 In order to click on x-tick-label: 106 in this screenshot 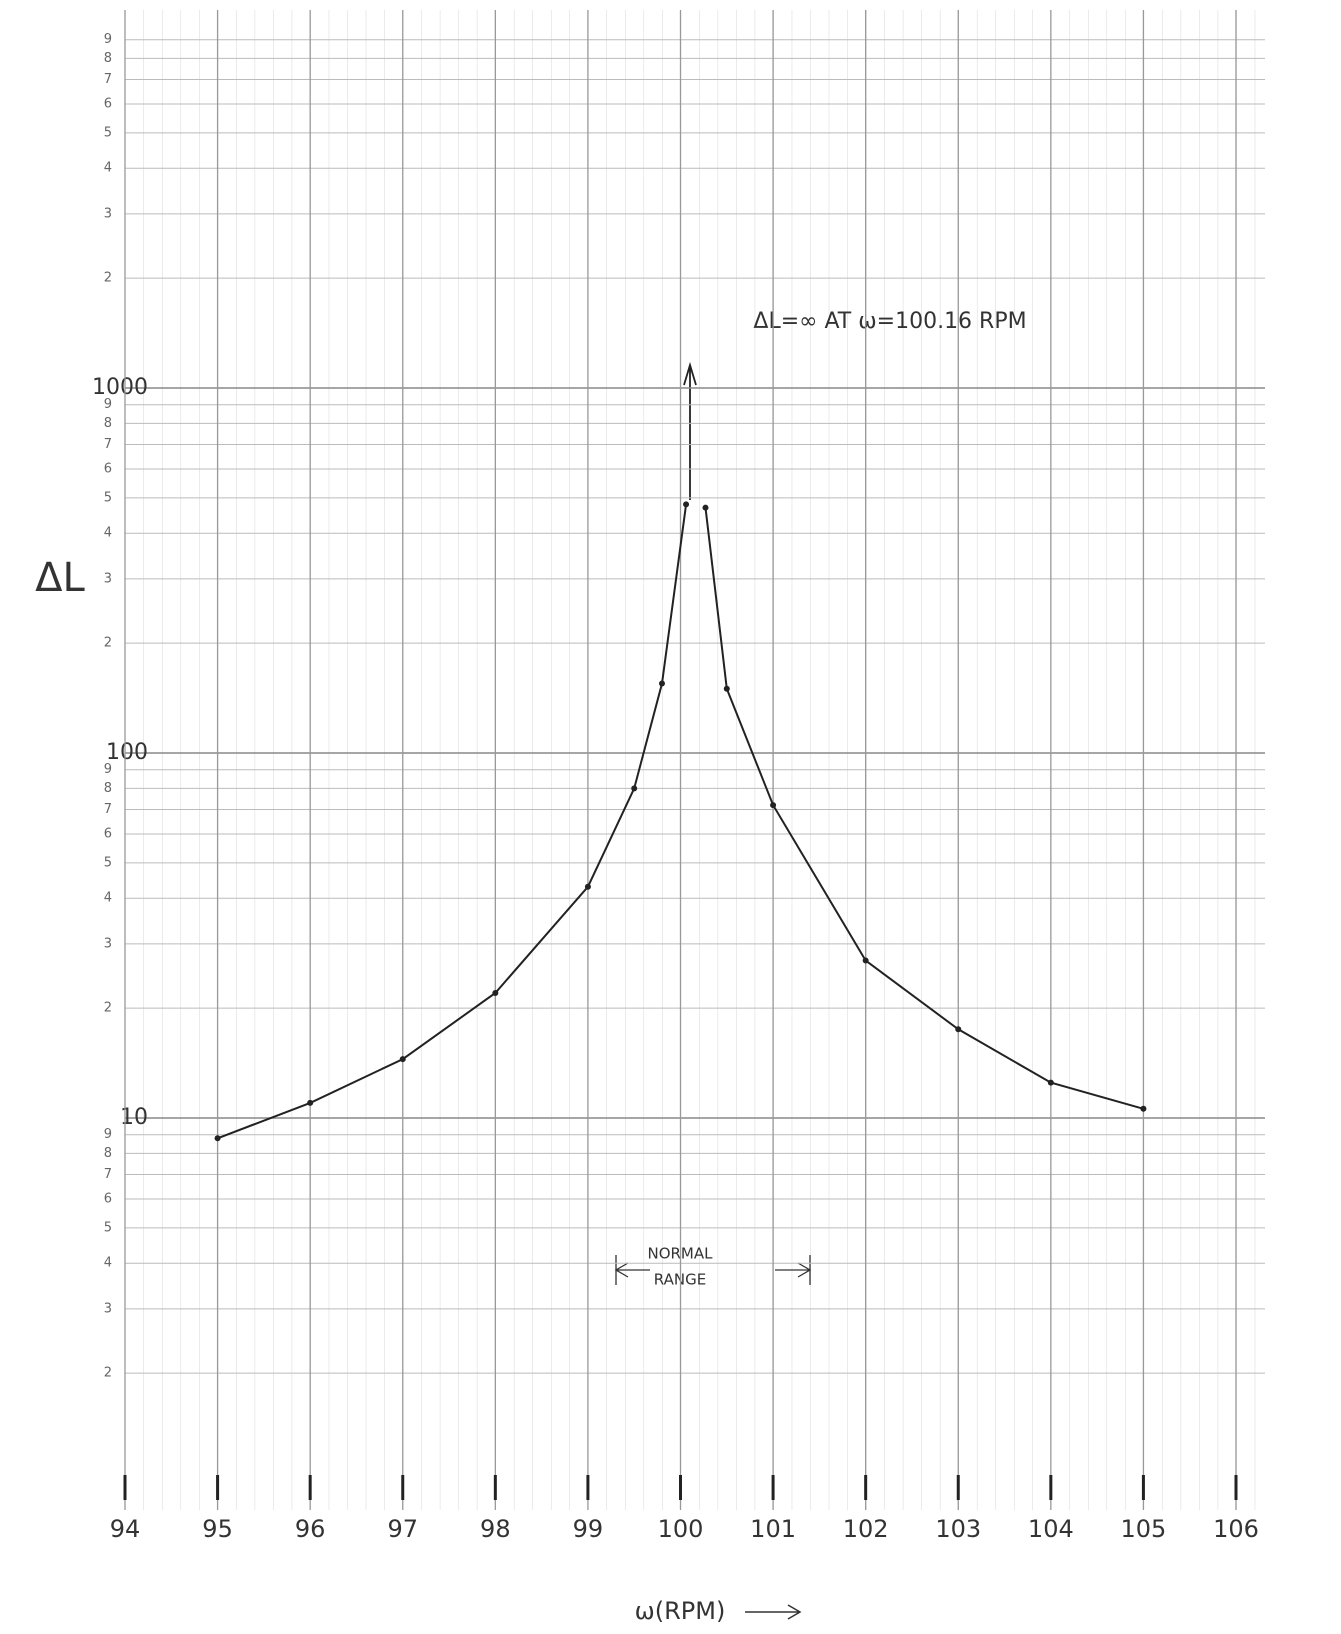, I will do `click(1236, 1529)`.